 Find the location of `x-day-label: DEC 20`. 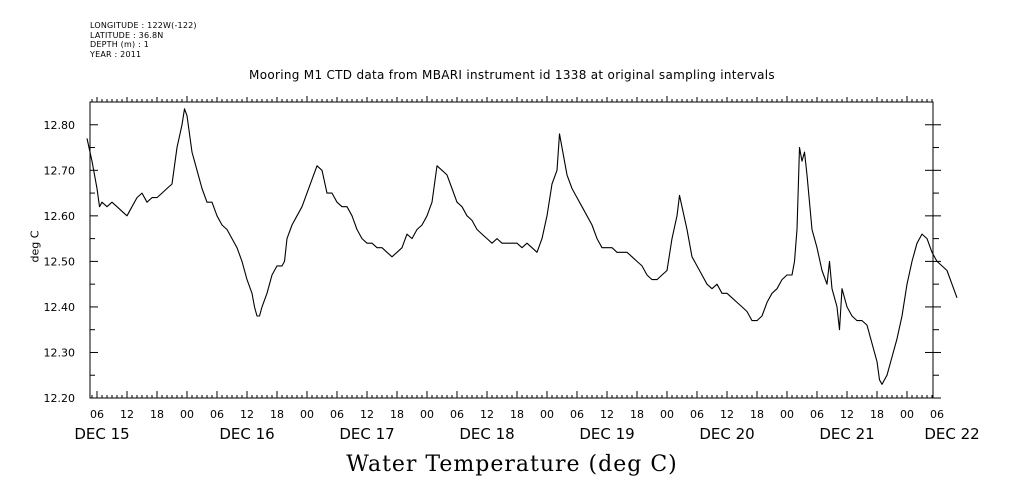

x-day-label: DEC 20 is located at coordinates (726, 434).